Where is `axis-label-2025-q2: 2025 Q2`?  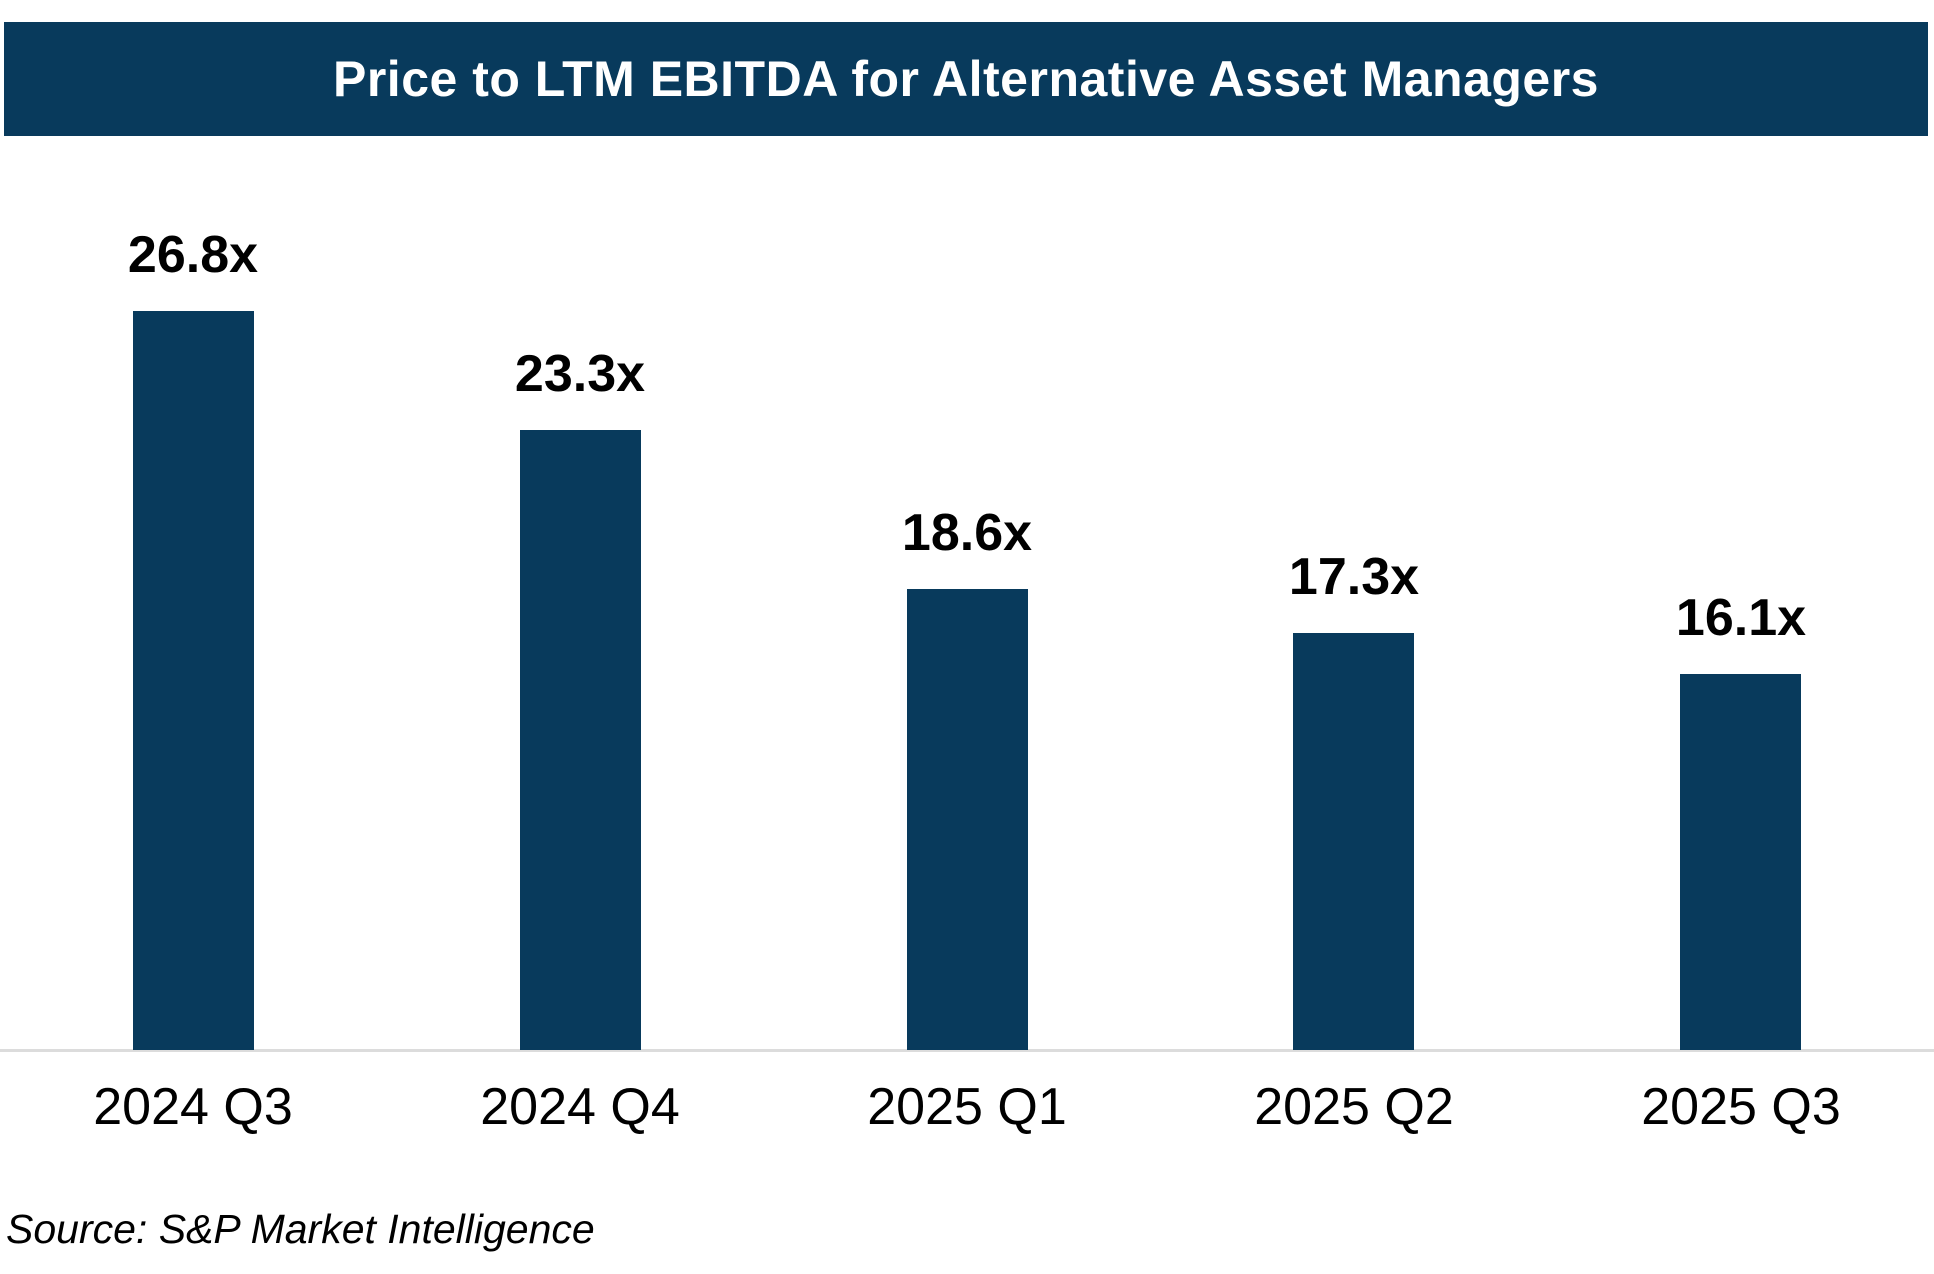 axis-label-2025-q2: 2025 Q2 is located at coordinates (1354, 1107).